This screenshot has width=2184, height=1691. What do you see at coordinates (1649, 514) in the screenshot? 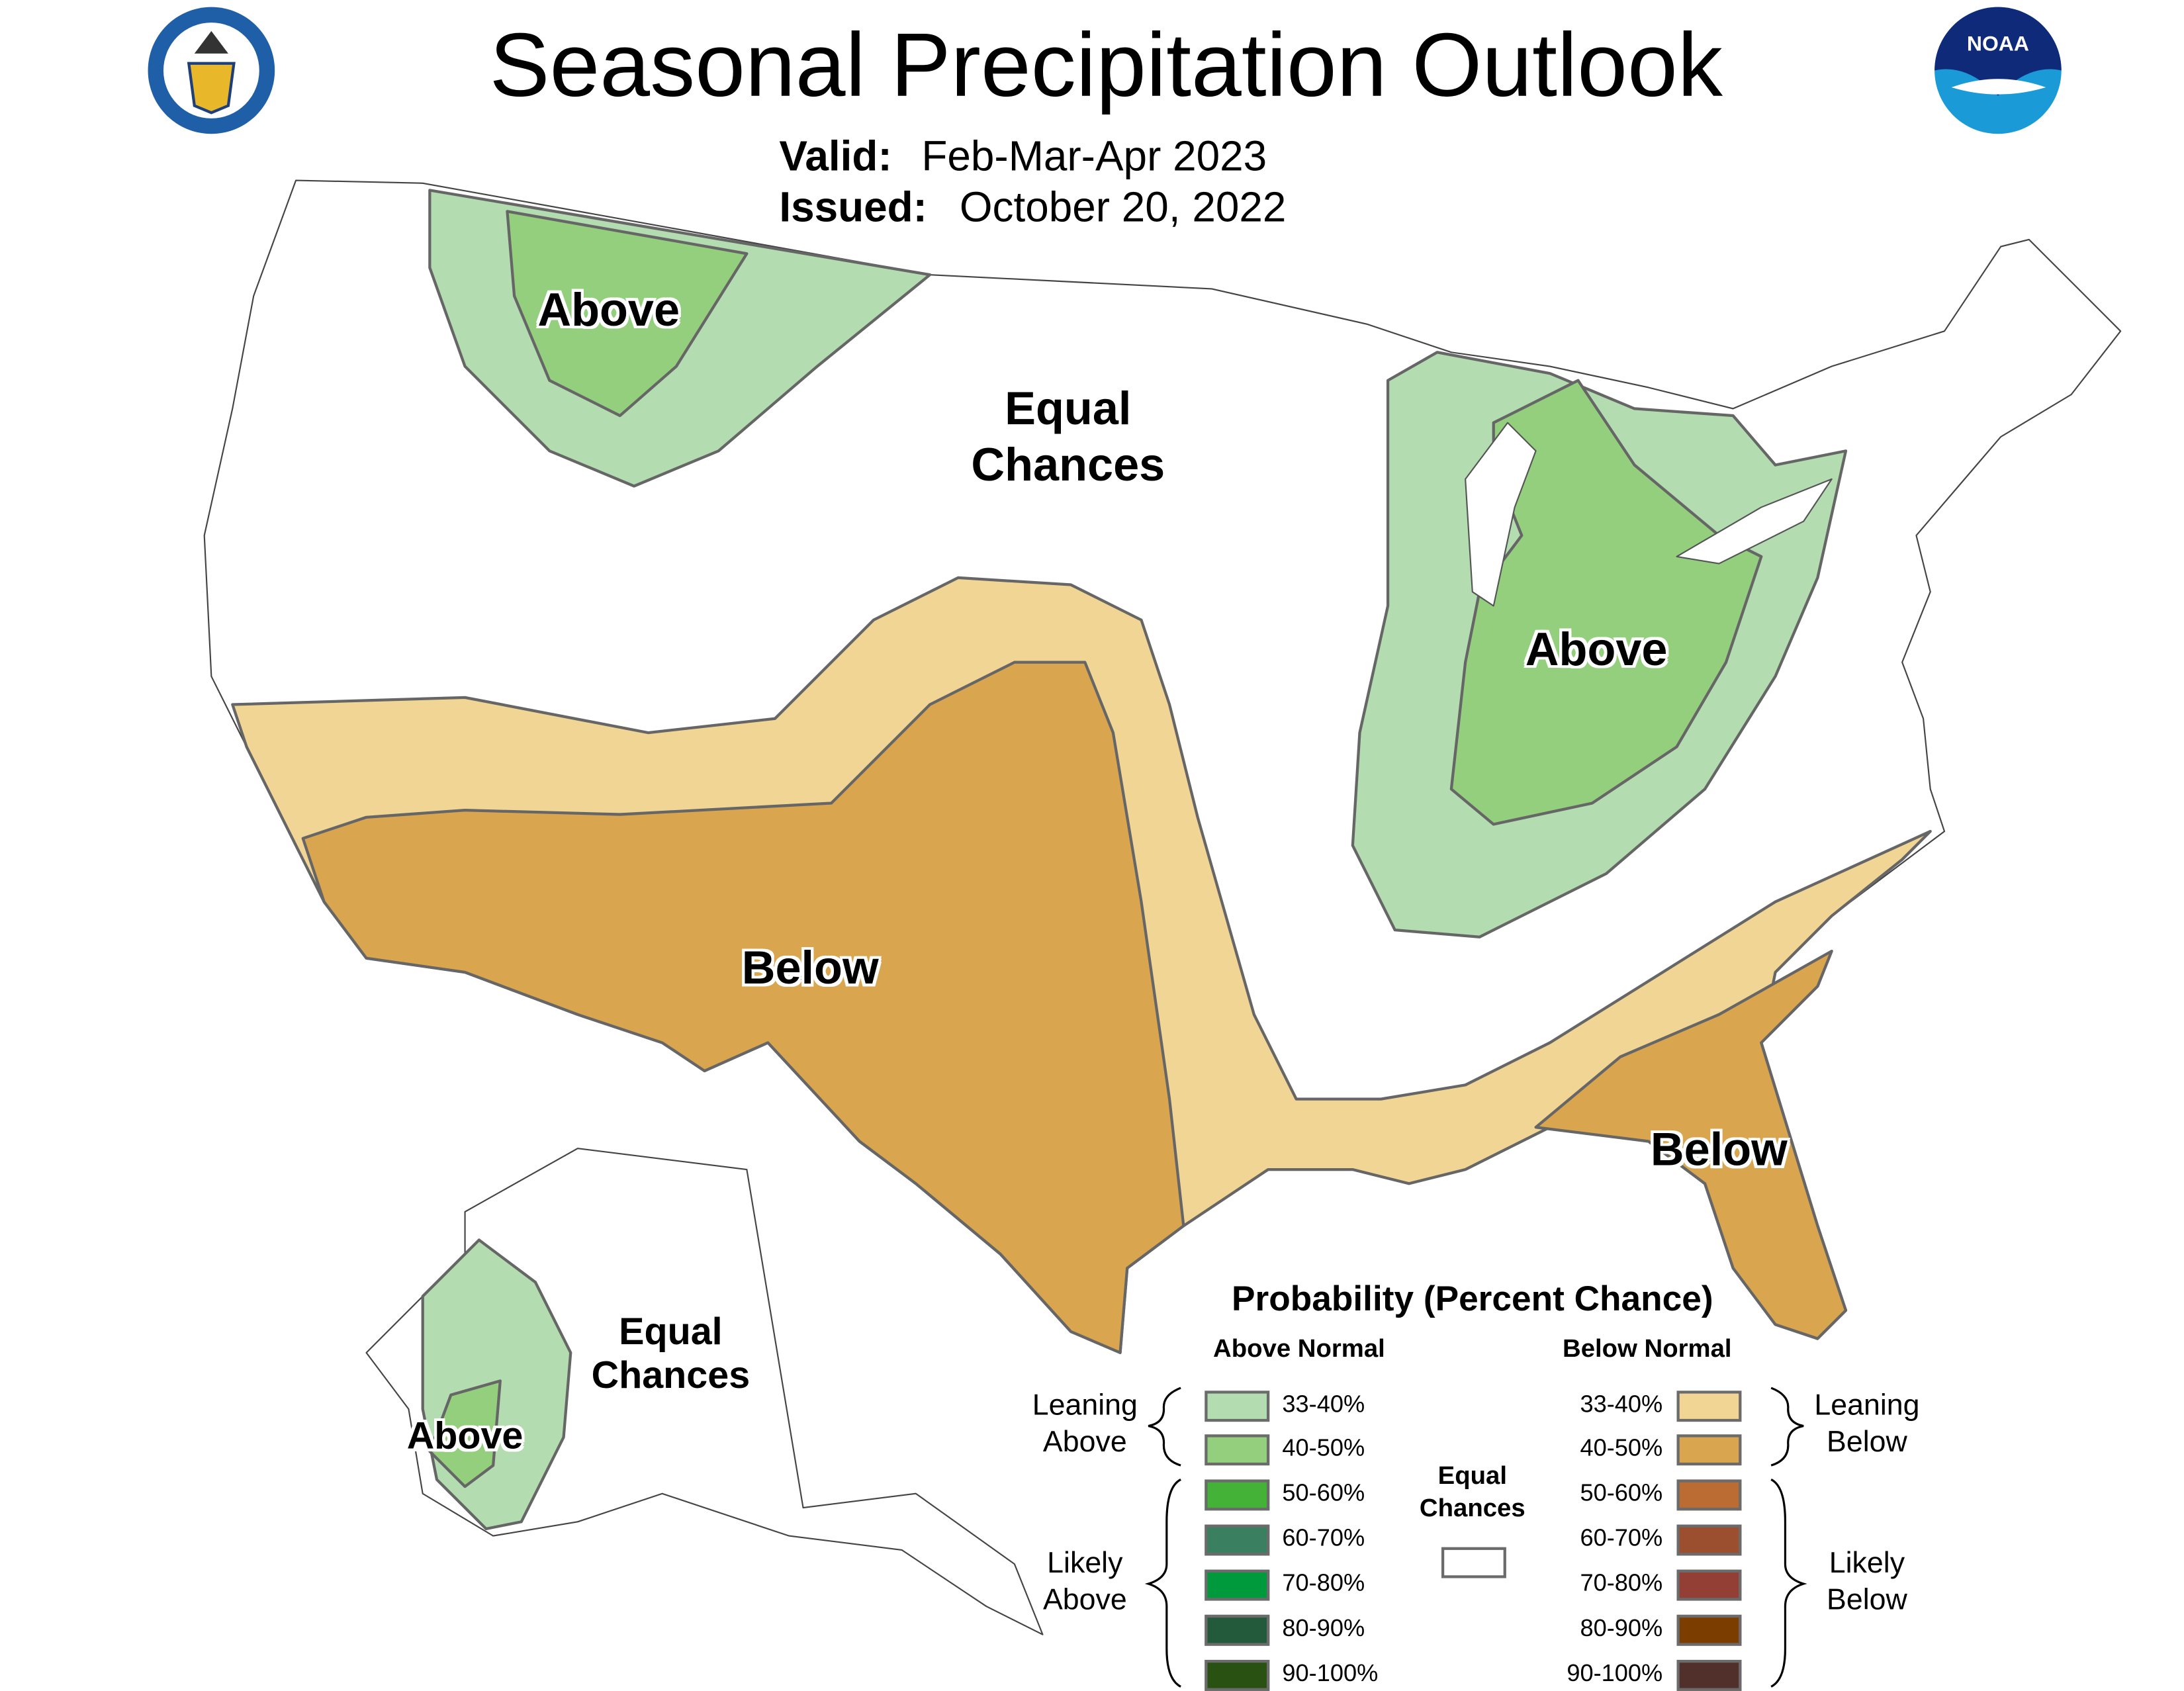
I see `great-lakes` at bounding box center [1649, 514].